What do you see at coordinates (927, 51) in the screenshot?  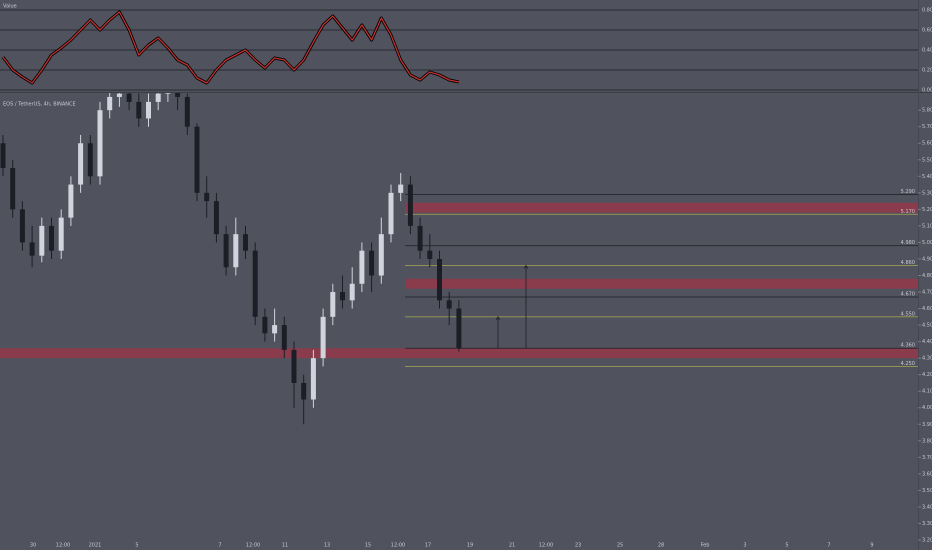 I see `y-tick-label: 0.40` at bounding box center [927, 51].